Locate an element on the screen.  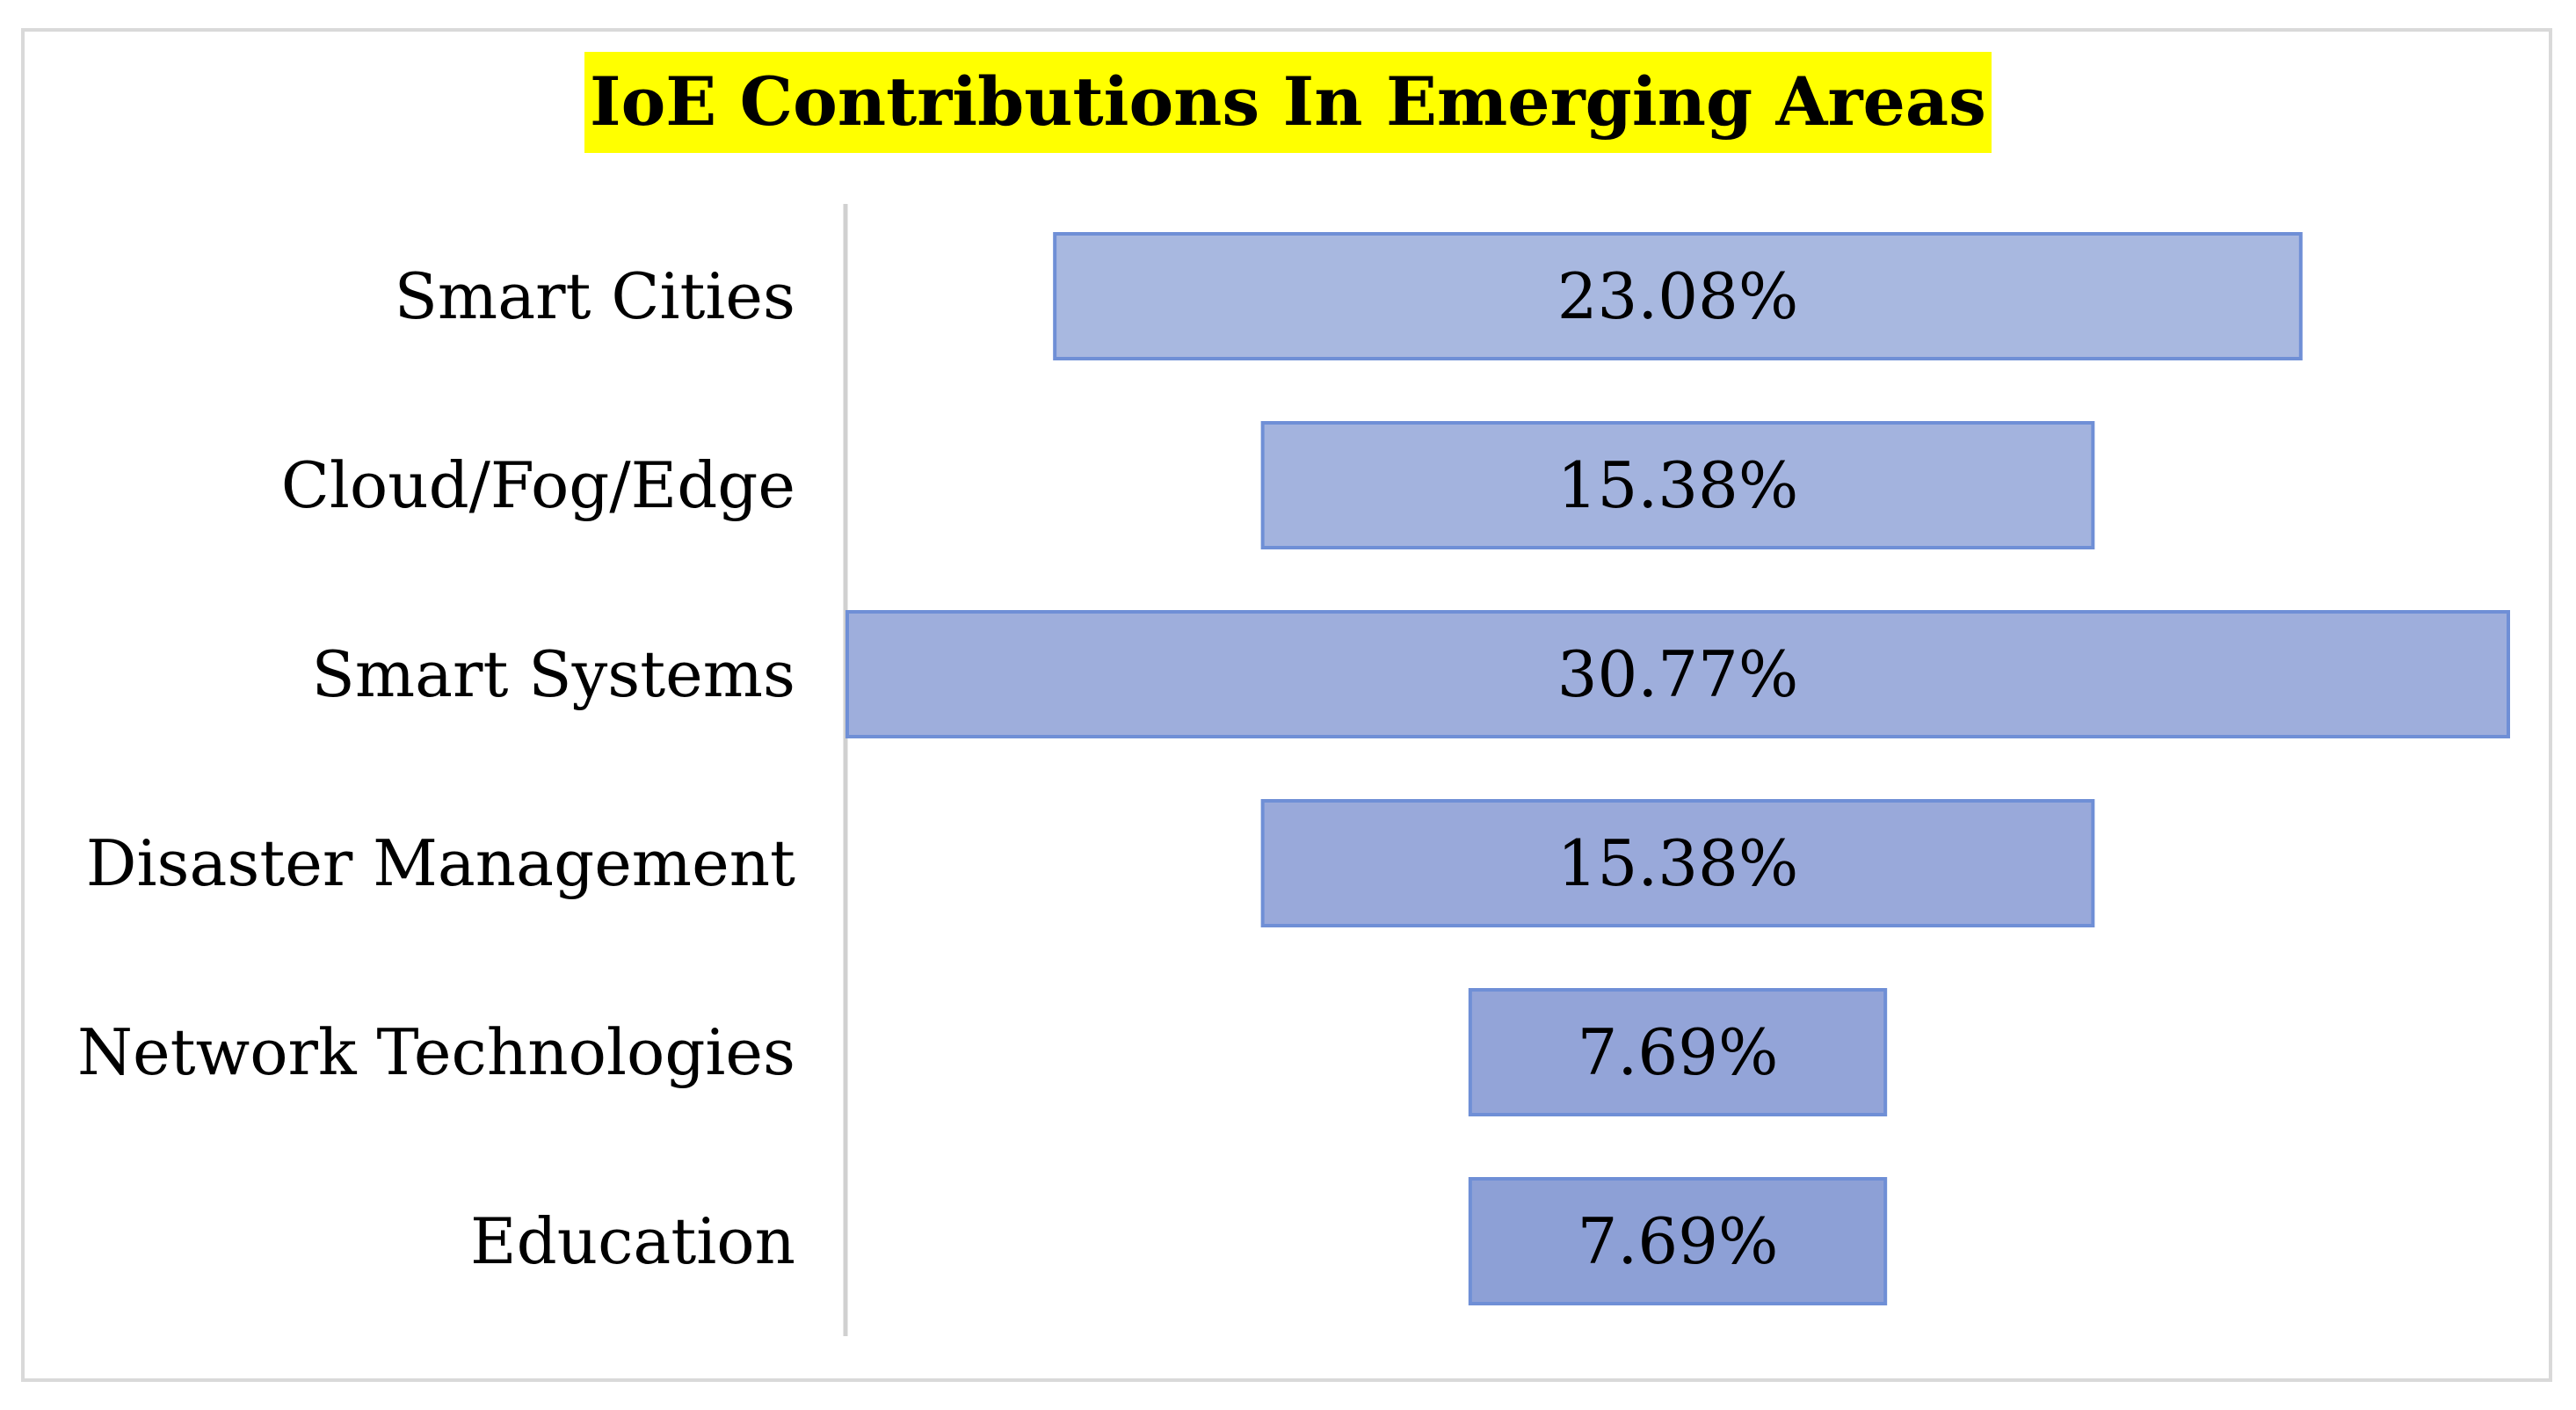
bar-smart-systems is located at coordinates (1677, 674).